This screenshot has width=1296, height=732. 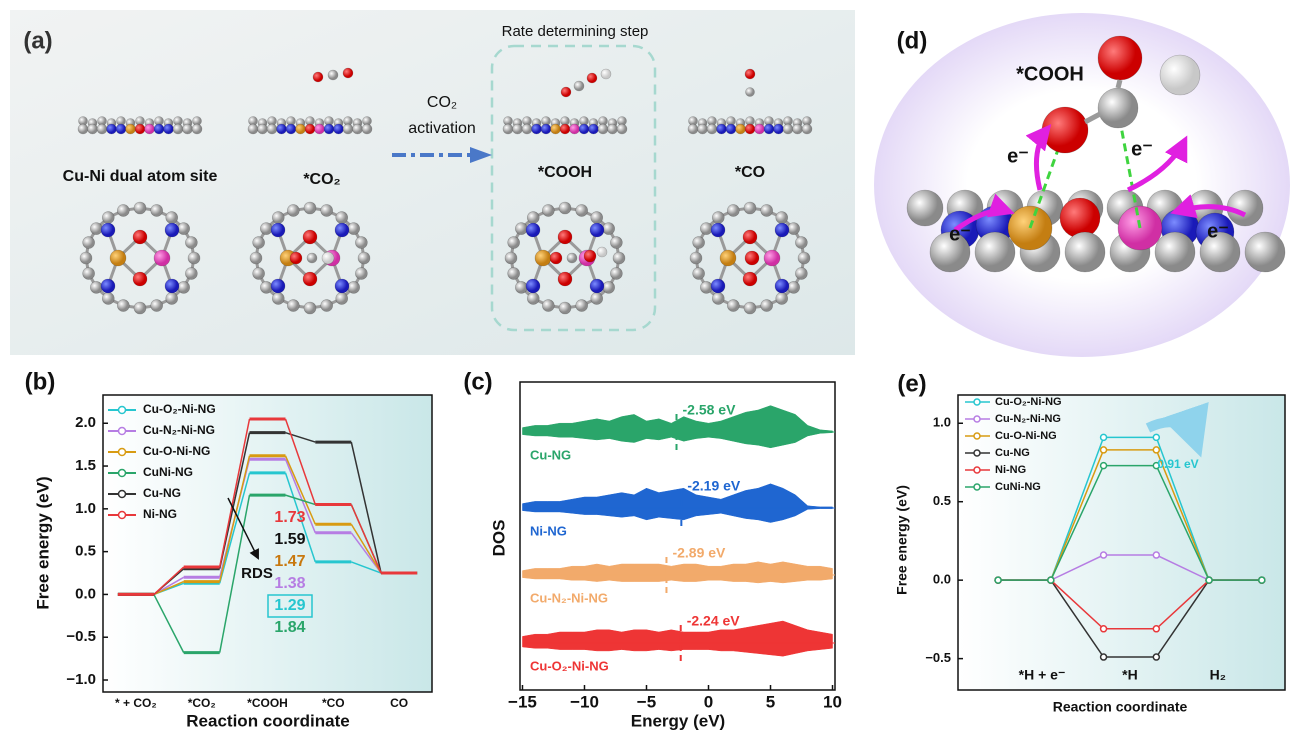 I want to click on panel-label: (c), so click(x=477, y=381).